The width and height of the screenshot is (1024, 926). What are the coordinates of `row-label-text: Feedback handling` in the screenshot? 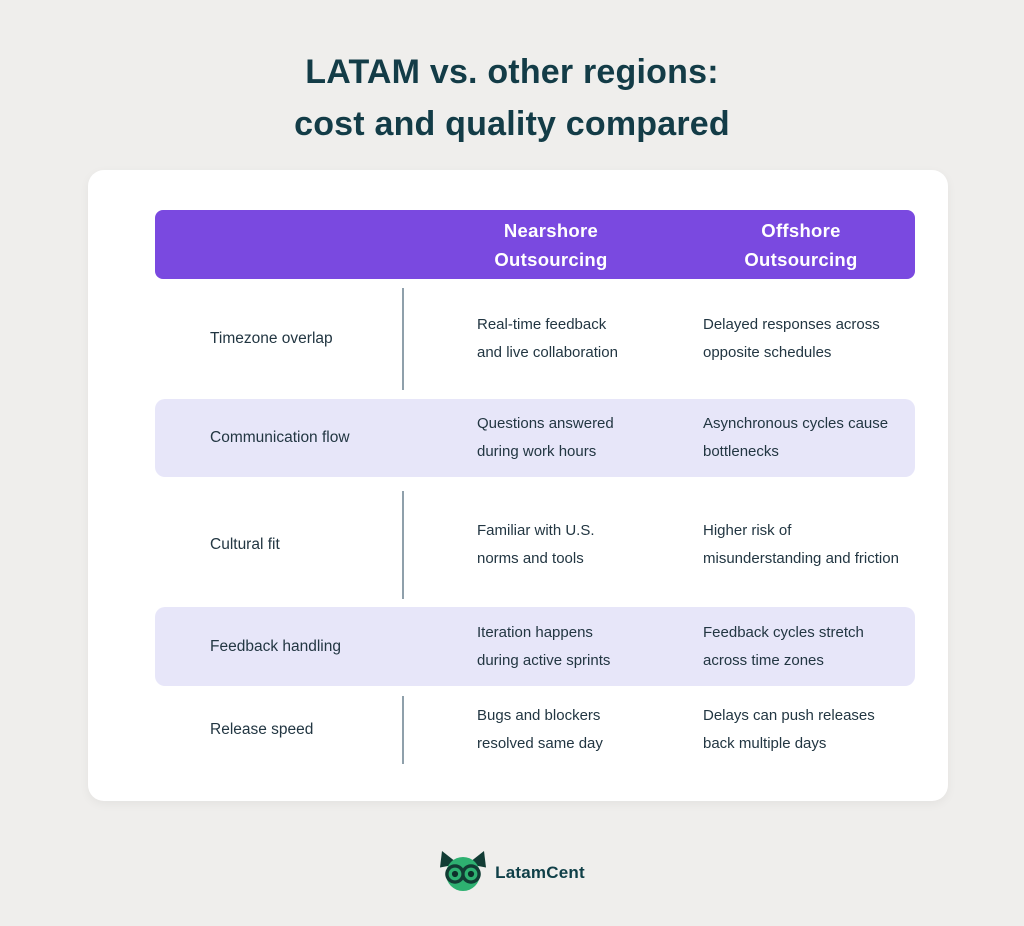 It's located at (275, 646).